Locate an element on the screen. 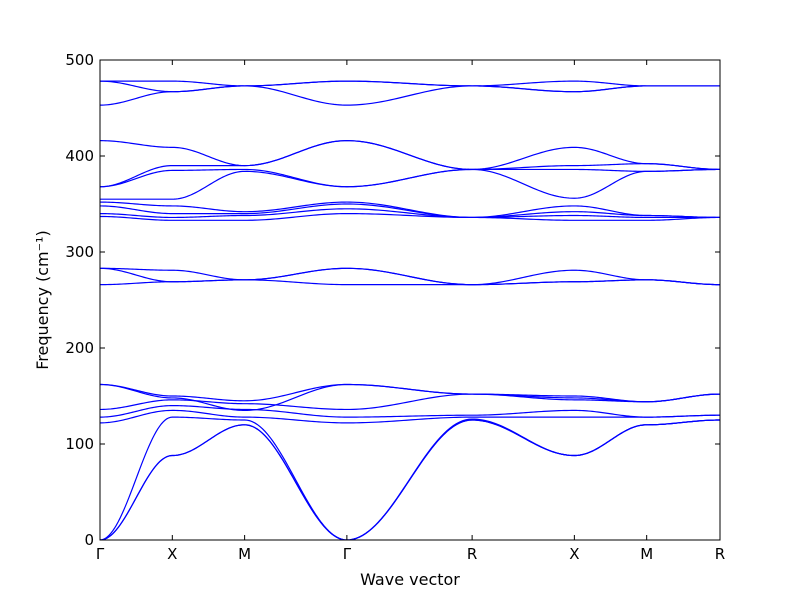 The image size is (800, 600). y-tick-label-100: 100 is located at coordinates (79, 444).